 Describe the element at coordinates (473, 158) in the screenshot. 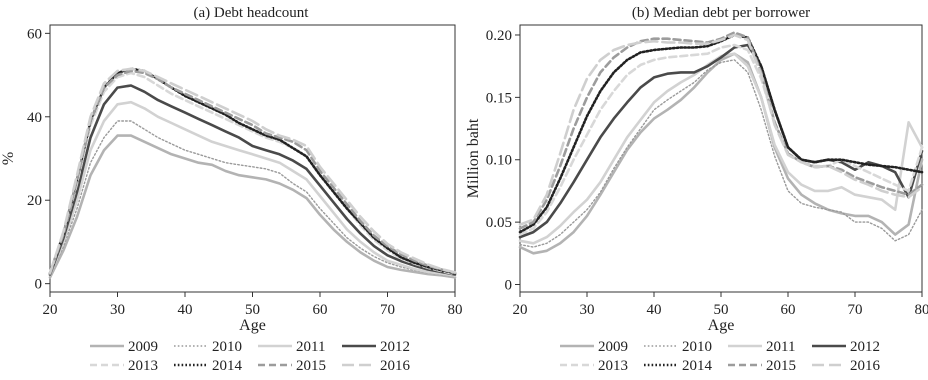

I see `y-axis-label: Million baht` at that location.